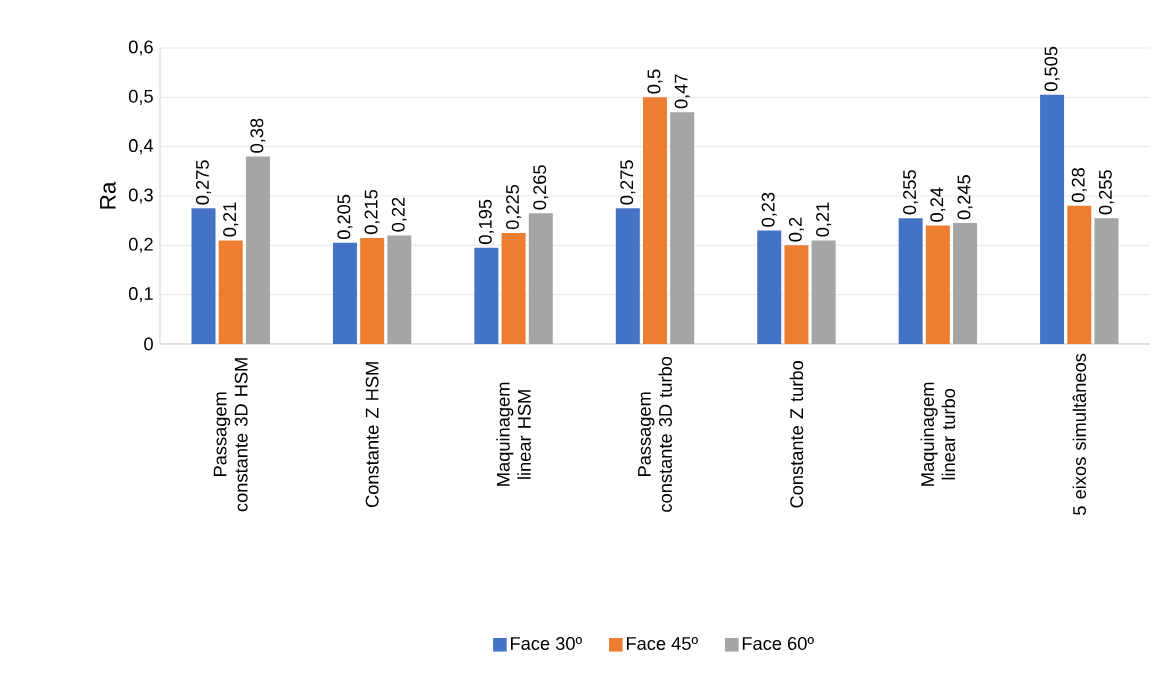 This screenshot has width=1168, height=692. Describe the element at coordinates (230, 435) in the screenshot. I see `x-tick-label: Passagem constante 3D HSM` at that location.